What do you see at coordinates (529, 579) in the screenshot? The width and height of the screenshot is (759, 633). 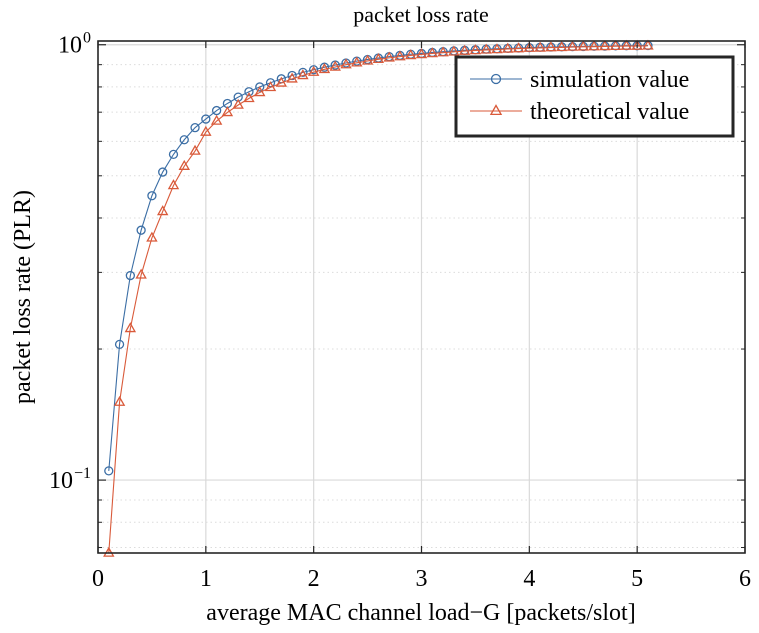 I see `x-tick-label: 4` at bounding box center [529, 579].